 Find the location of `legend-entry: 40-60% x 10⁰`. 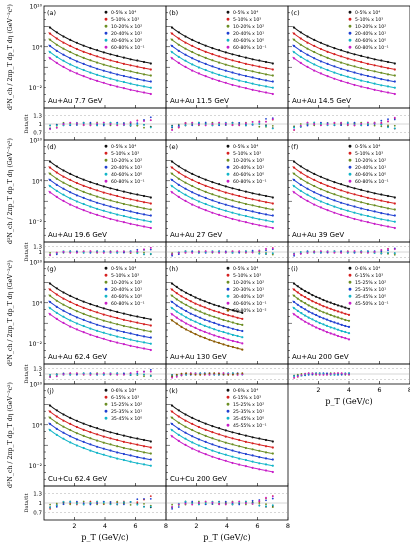

legend-entry: 40-60% x 10⁰ is located at coordinates (370, 175).